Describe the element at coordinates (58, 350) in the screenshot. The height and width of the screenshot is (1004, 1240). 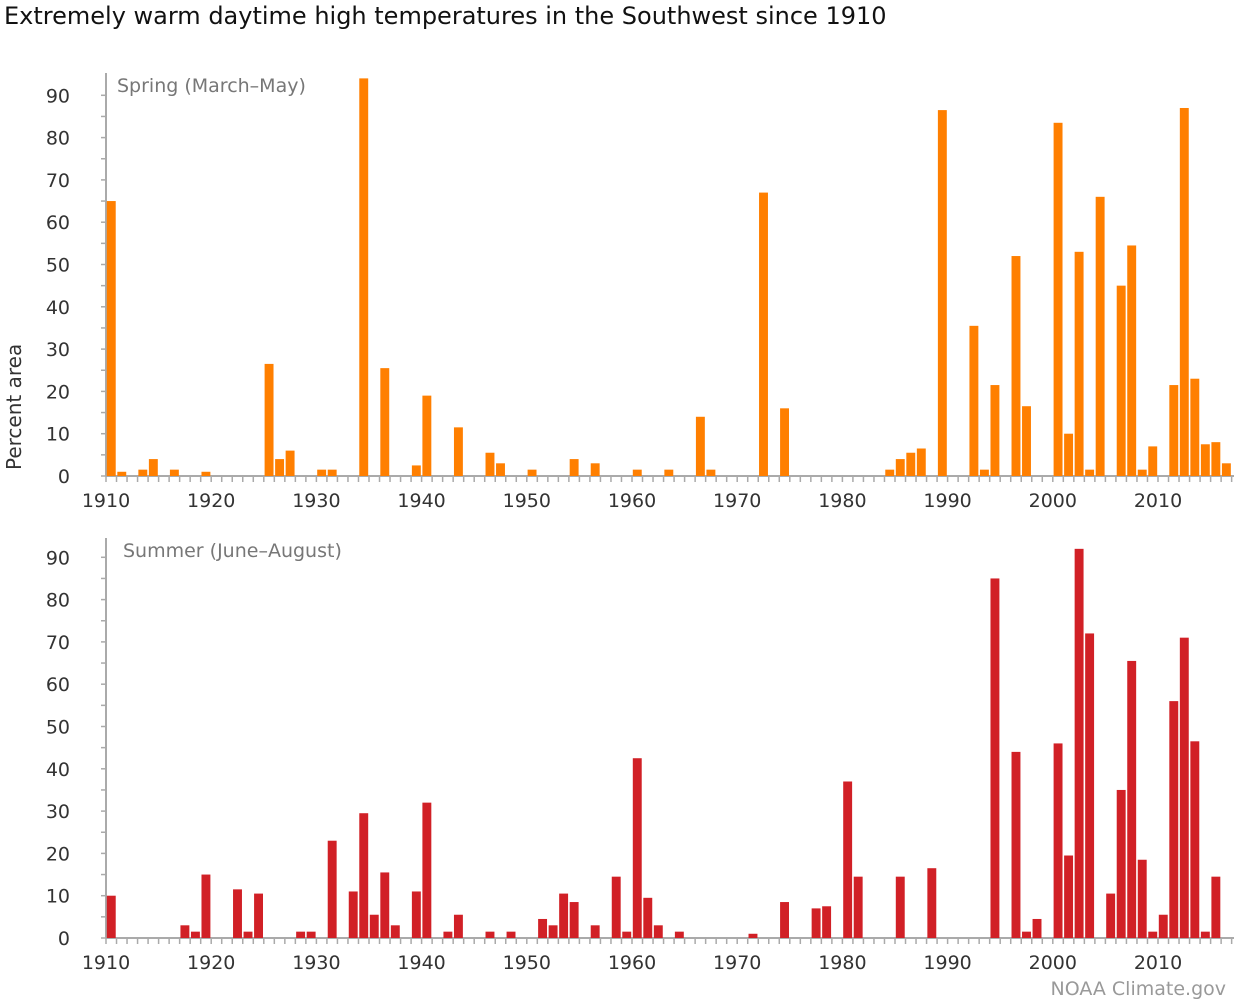
I see `spring-y-tick-label: 30` at that location.